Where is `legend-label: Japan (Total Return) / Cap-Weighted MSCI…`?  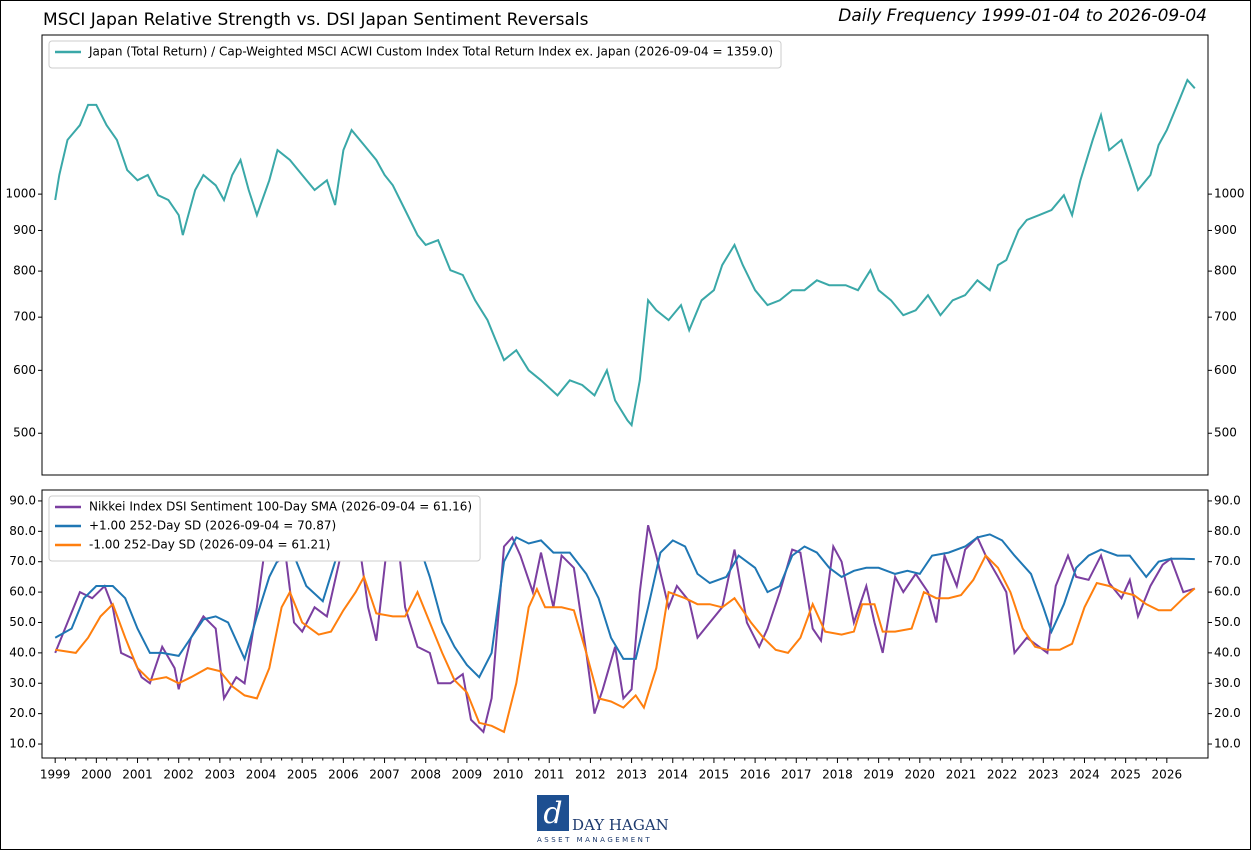
legend-label: Japan (Total Return) / Cap-Weighted MSCI… is located at coordinates (430, 52).